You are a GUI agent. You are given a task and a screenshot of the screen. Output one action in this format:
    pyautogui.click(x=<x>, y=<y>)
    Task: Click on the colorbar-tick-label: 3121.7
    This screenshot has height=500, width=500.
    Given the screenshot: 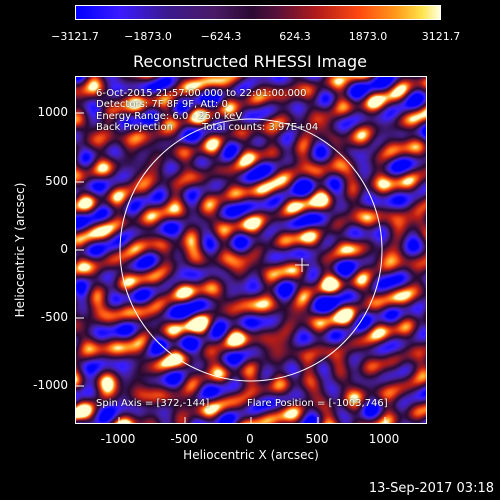 What is the action you would take?
    pyautogui.click(x=441, y=36)
    